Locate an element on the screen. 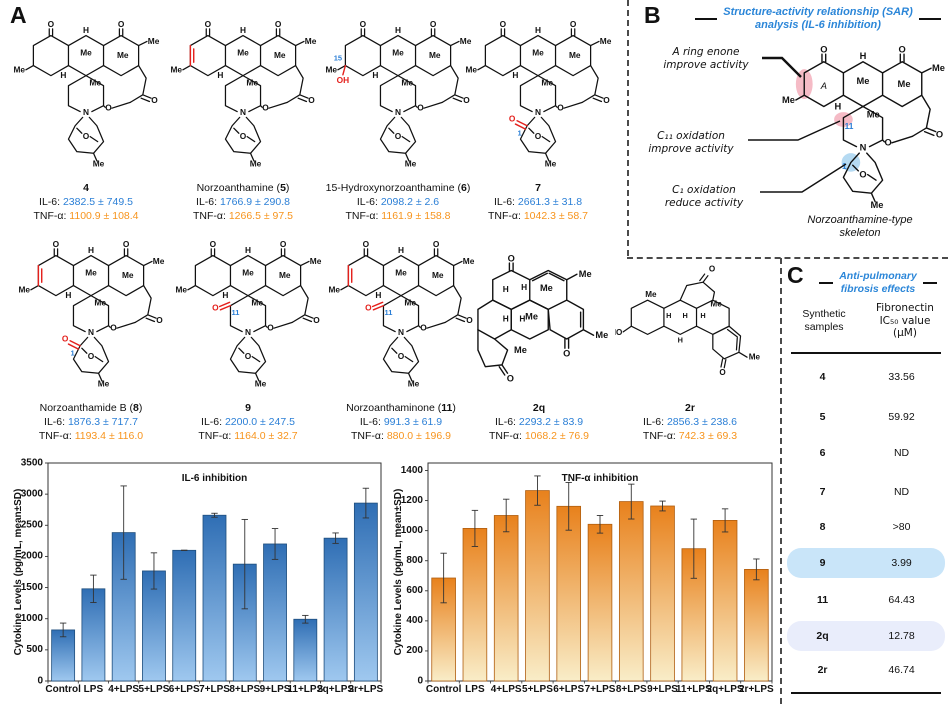 The image size is (950, 705). divider-horizontal-b is located at coordinates (787, 258).